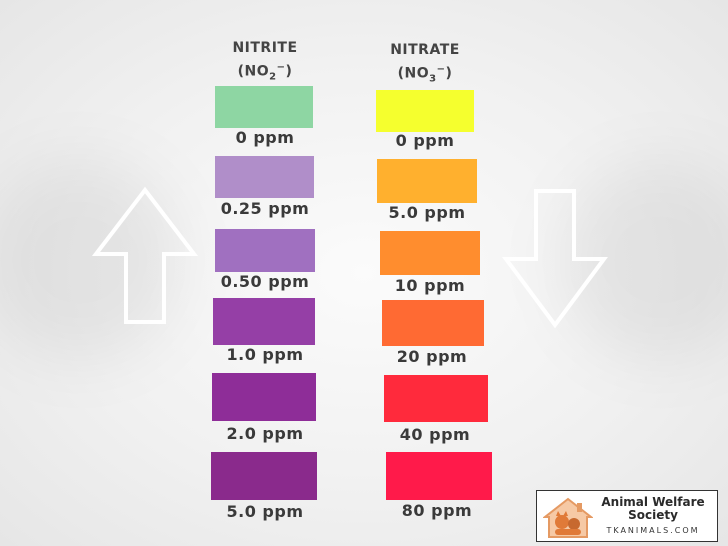 The image size is (728, 546). What do you see at coordinates (425, 74) in the screenshot?
I see `nitrate-formula: (NO3−)` at bounding box center [425, 74].